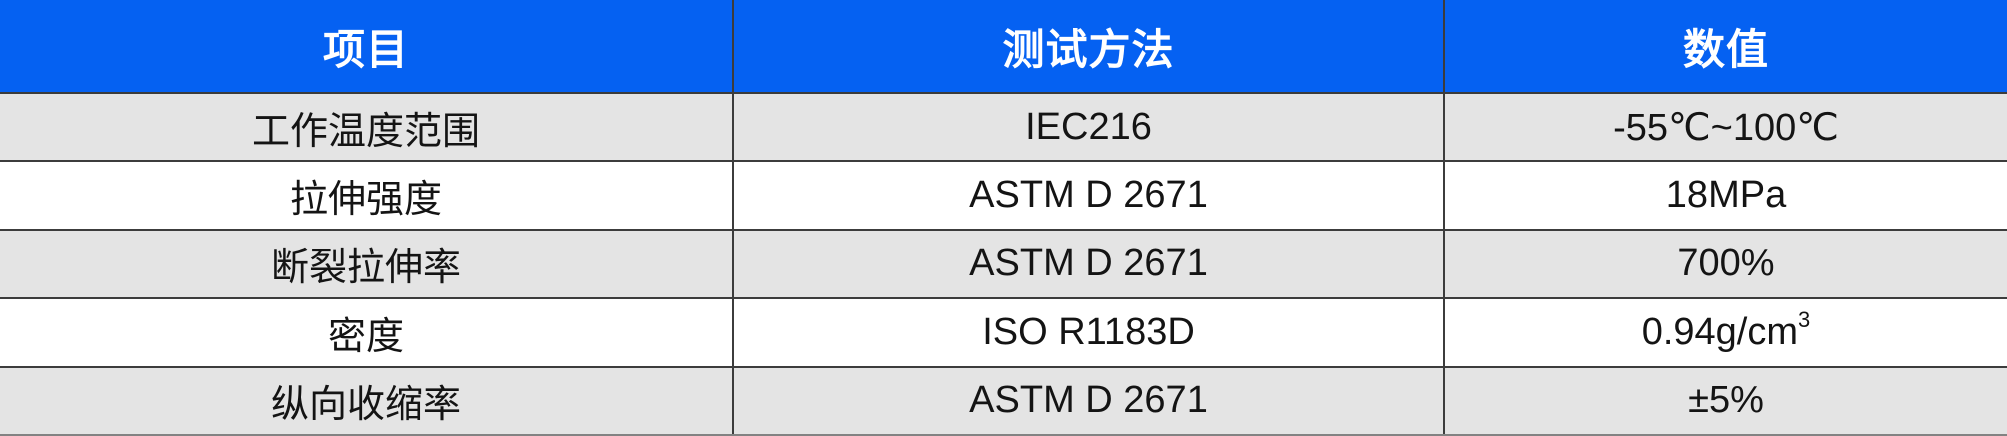  Describe the element at coordinates (1725, 195) in the screenshot. I see `value-cell: 18MPa` at that location.